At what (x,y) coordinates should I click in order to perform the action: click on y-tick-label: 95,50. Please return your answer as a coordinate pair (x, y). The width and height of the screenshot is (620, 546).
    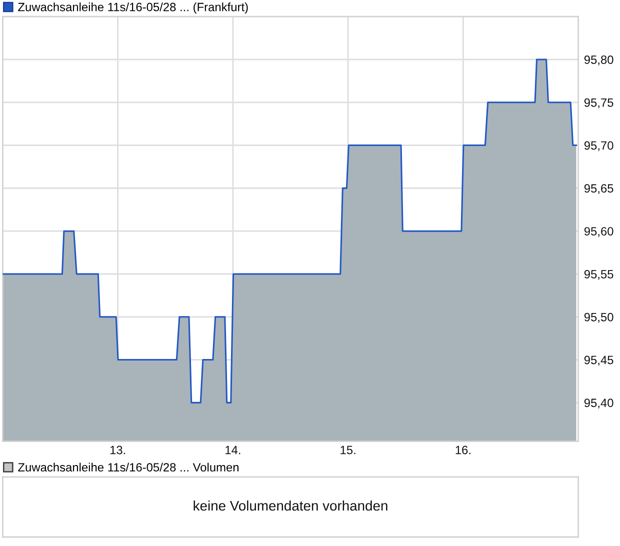
    Looking at the image, I should click on (599, 317).